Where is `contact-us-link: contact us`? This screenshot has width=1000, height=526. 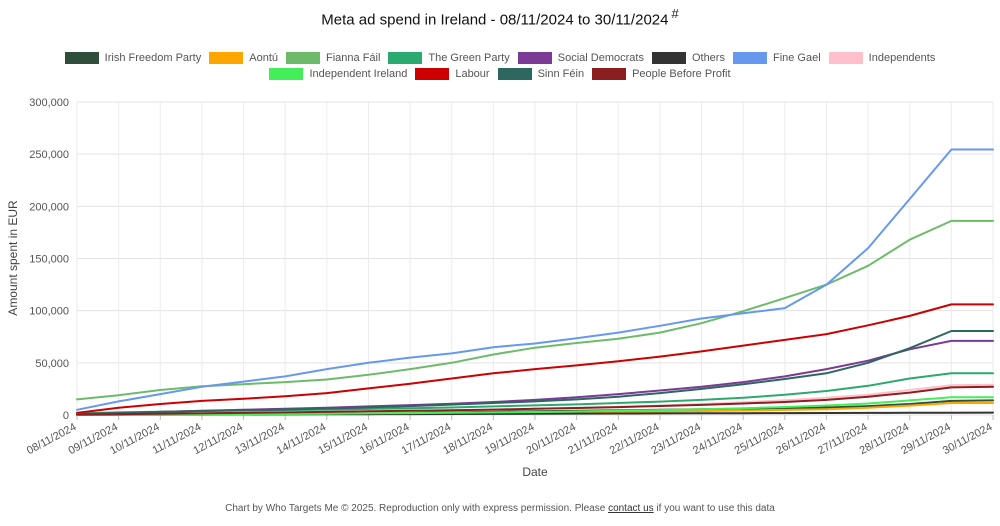 contact-us-link: contact us is located at coordinates (631, 508).